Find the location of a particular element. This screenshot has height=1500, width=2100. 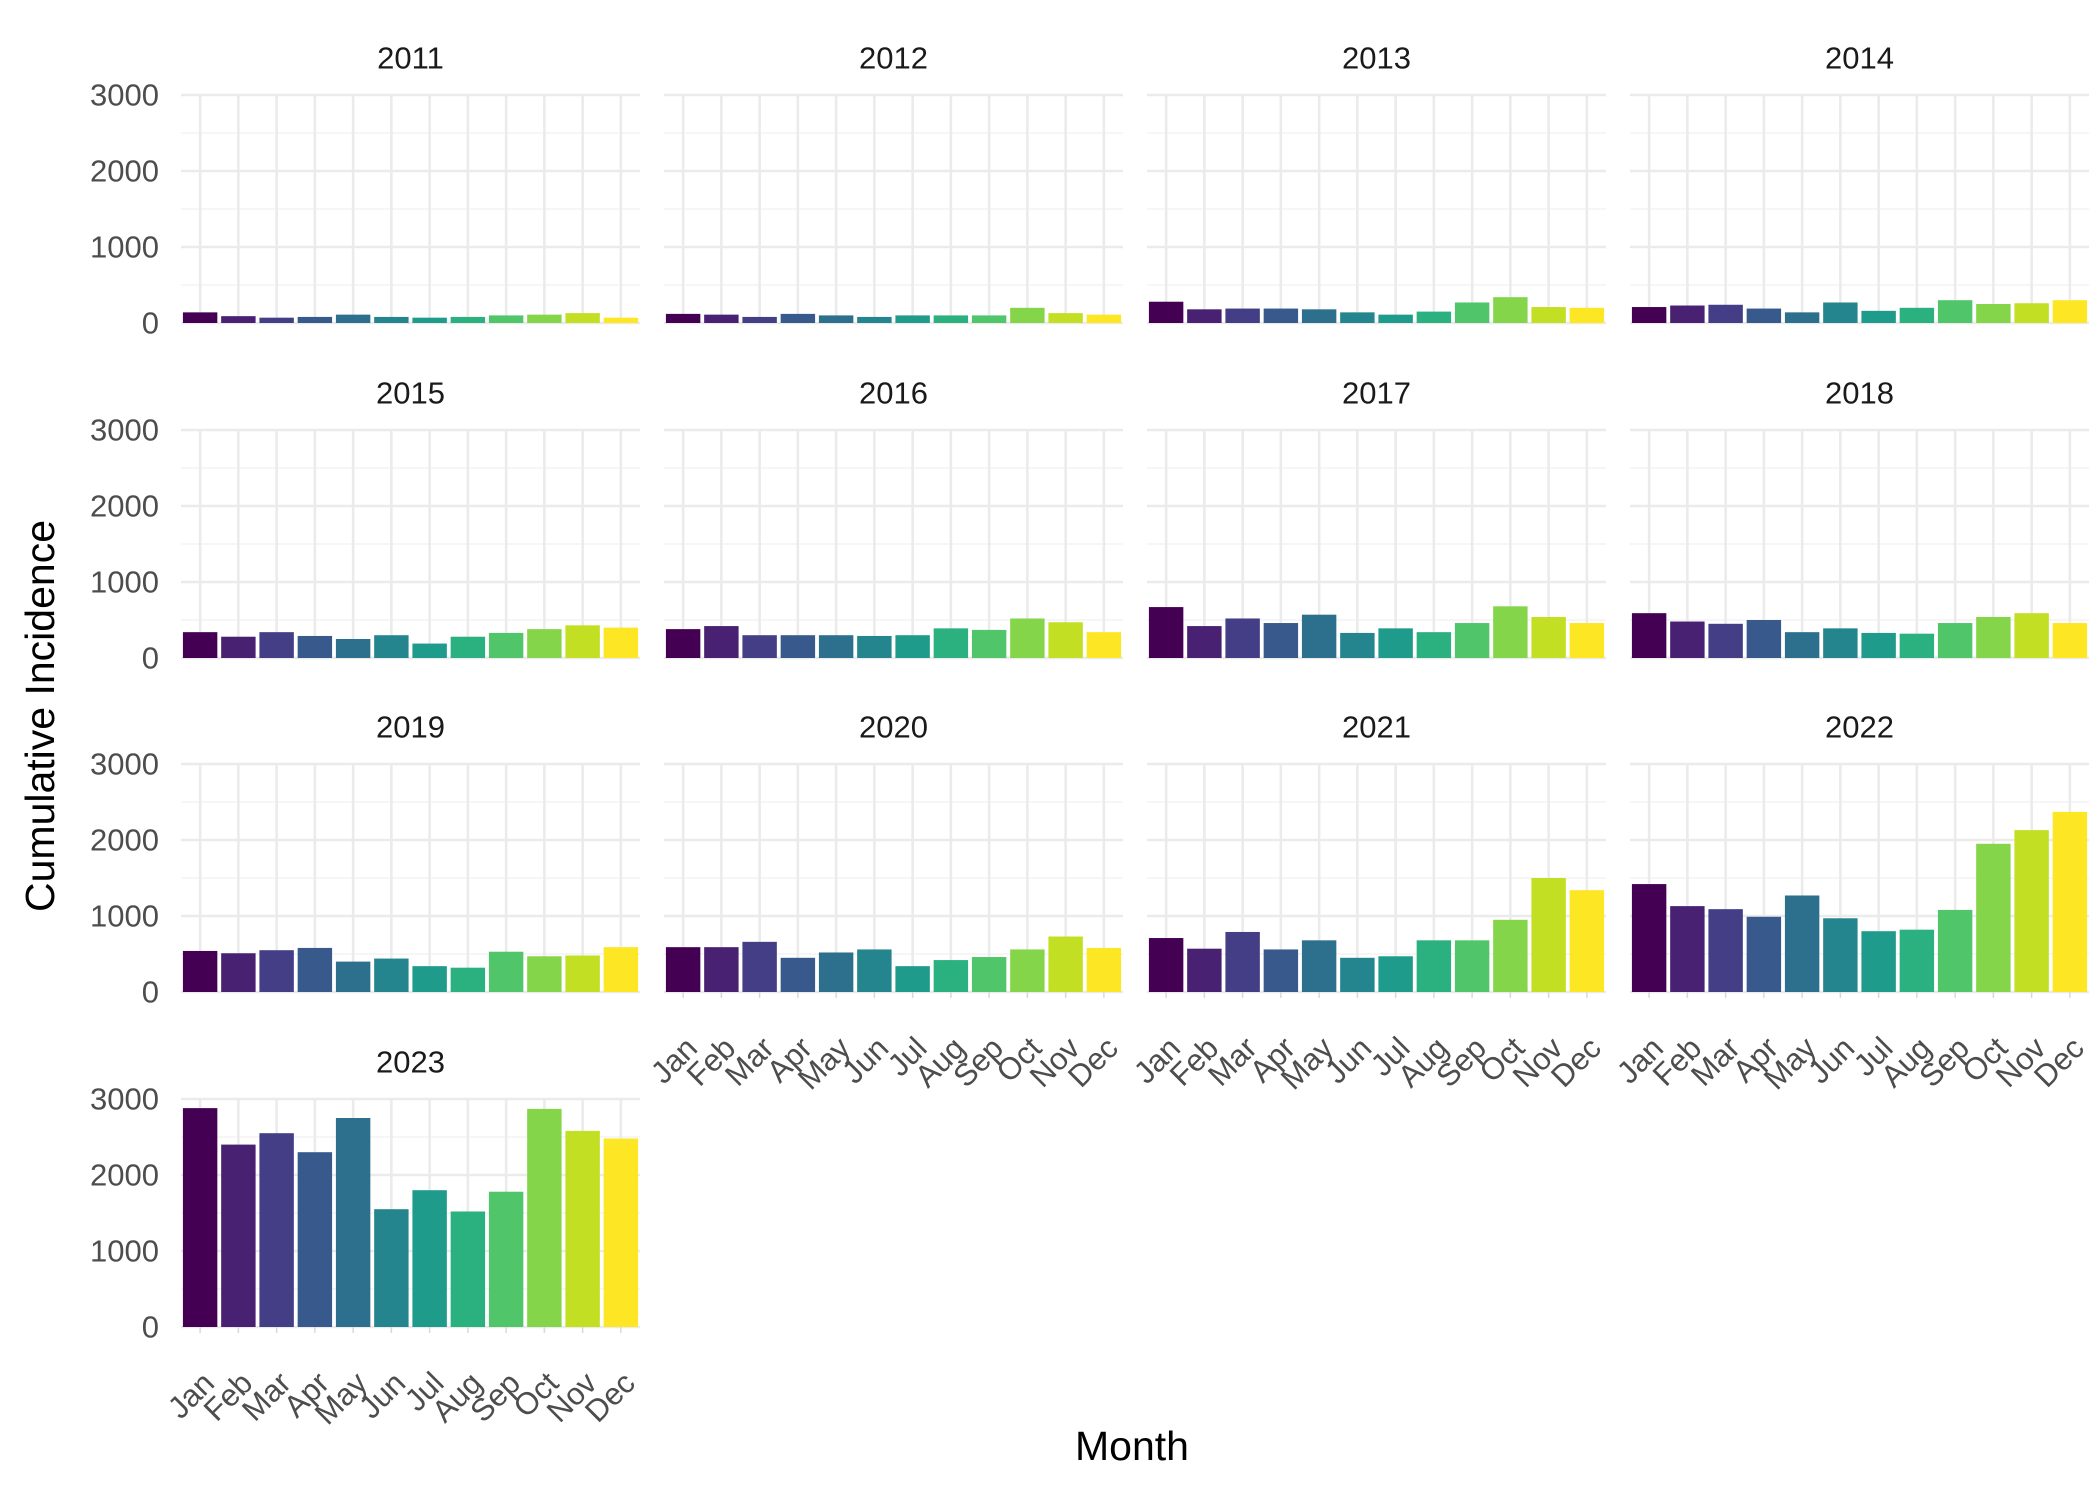

bar-2017-Jan is located at coordinates (1166, 632).